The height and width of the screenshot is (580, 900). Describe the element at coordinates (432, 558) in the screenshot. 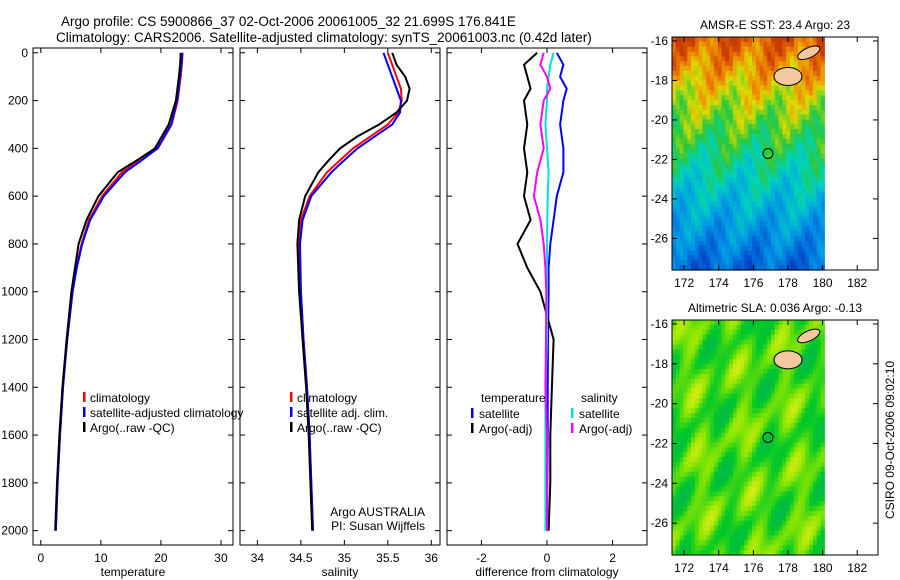

I see `x-tick-label: 36` at that location.